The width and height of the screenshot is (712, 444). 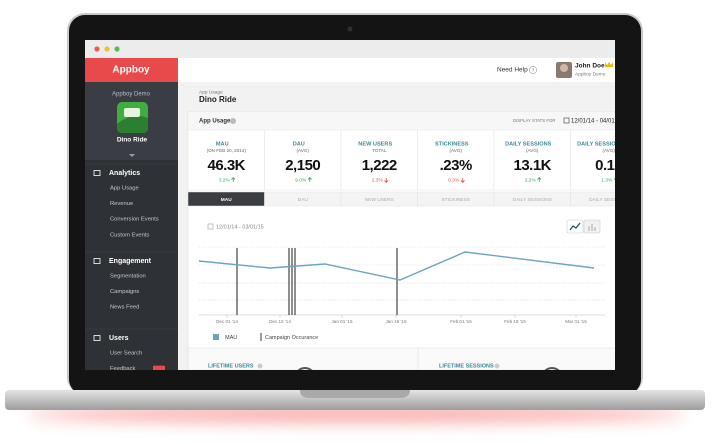 I want to click on bottom-row, so click(x=401, y=358).